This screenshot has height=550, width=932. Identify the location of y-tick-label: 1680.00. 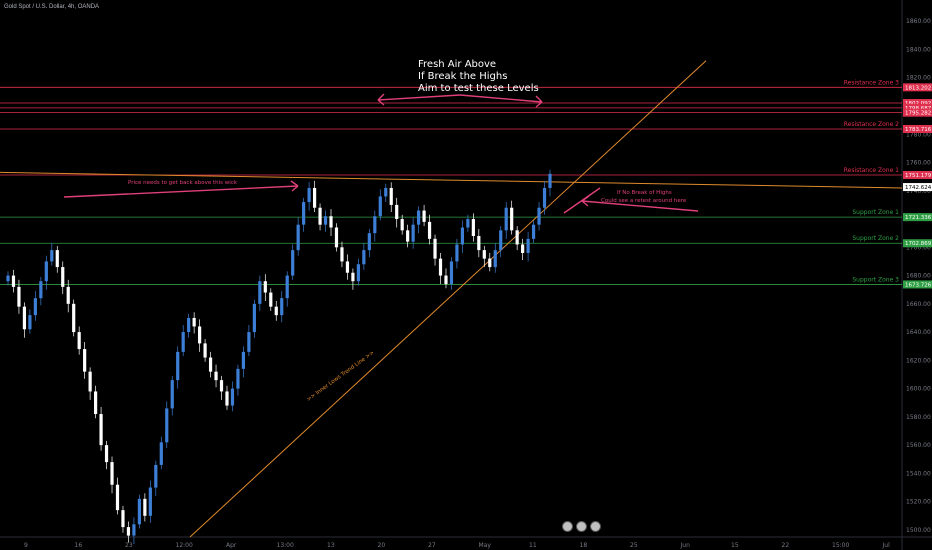
(918, 276).